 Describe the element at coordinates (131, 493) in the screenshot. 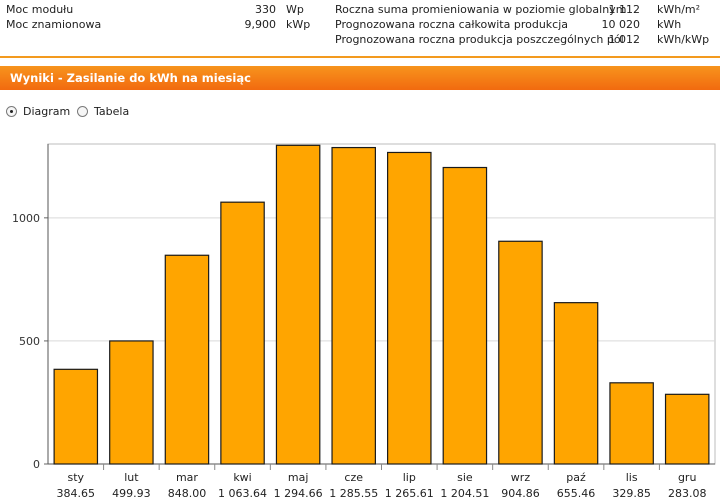

I see `value-label: 499.93` at that location.